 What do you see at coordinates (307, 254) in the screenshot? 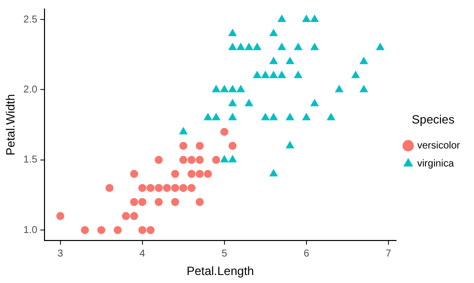
I see `x-tick-label: 6` at bounding box center [307, 254].